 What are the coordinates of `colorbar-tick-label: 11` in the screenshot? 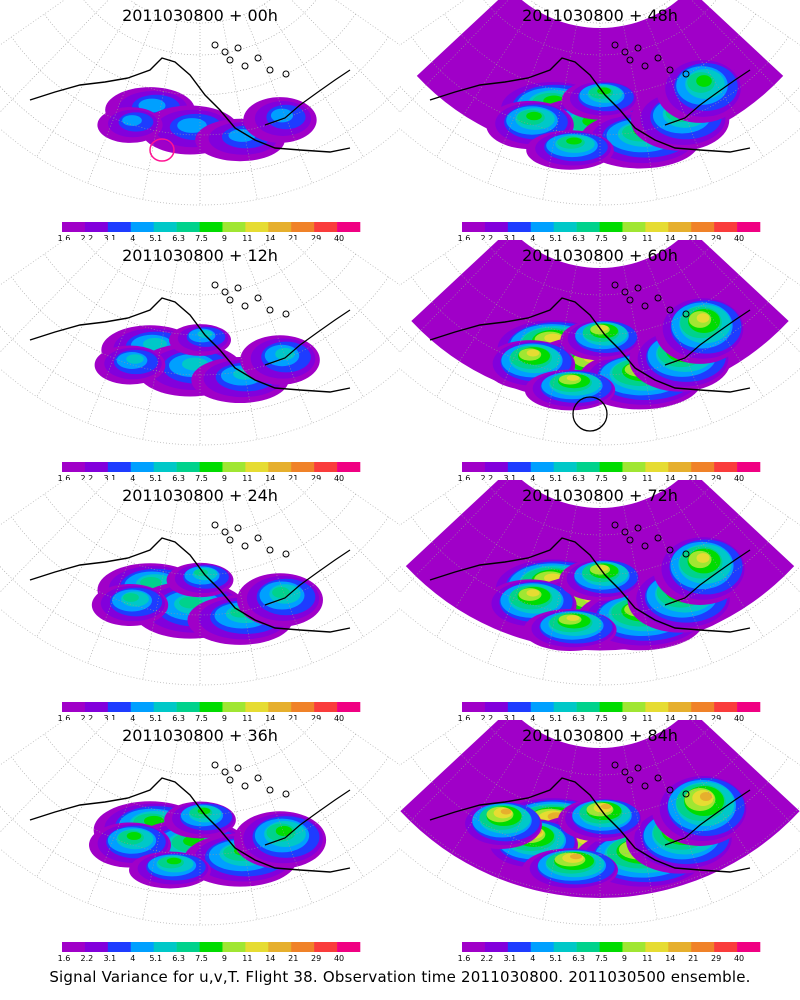 It's located at (647, 238).